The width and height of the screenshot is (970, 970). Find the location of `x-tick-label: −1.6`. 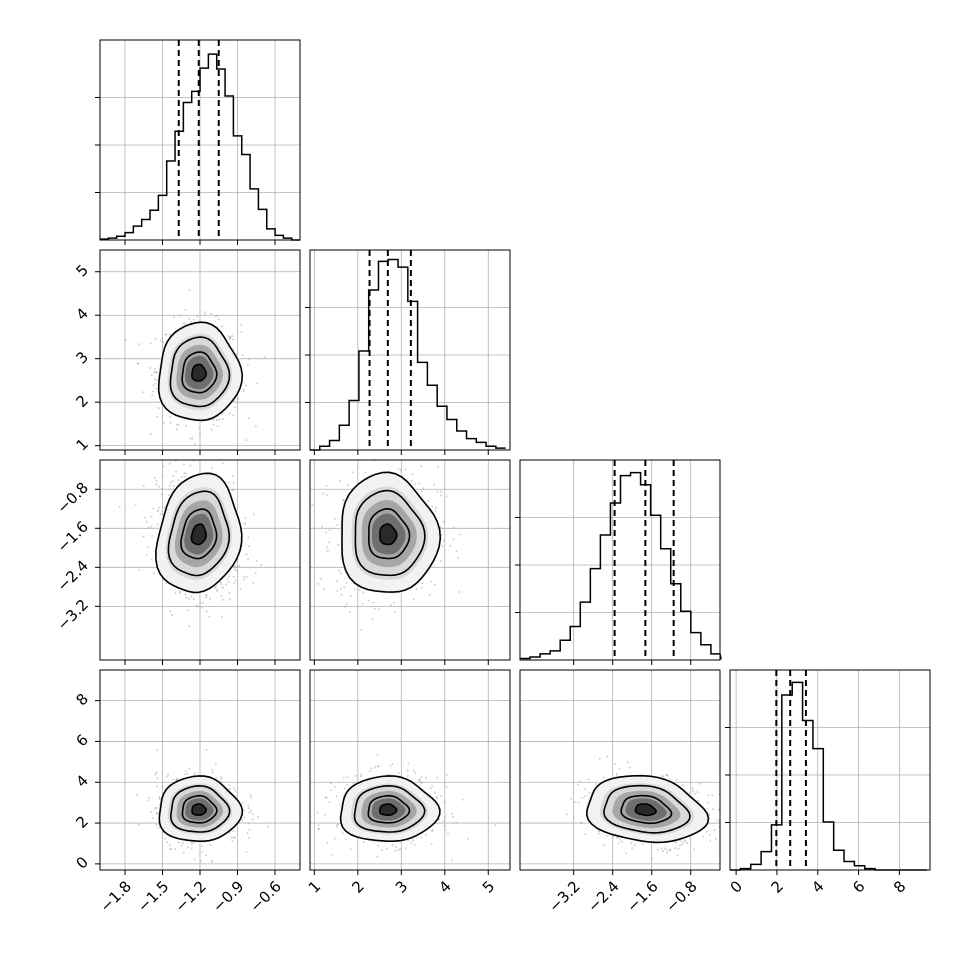

x-tick-label: −1.6 is located at coordinates (642, 896).